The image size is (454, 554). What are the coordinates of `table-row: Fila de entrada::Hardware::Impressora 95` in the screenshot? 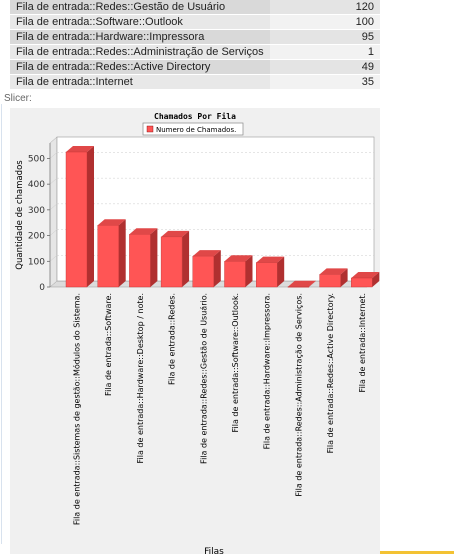 It's located at (195, 37).